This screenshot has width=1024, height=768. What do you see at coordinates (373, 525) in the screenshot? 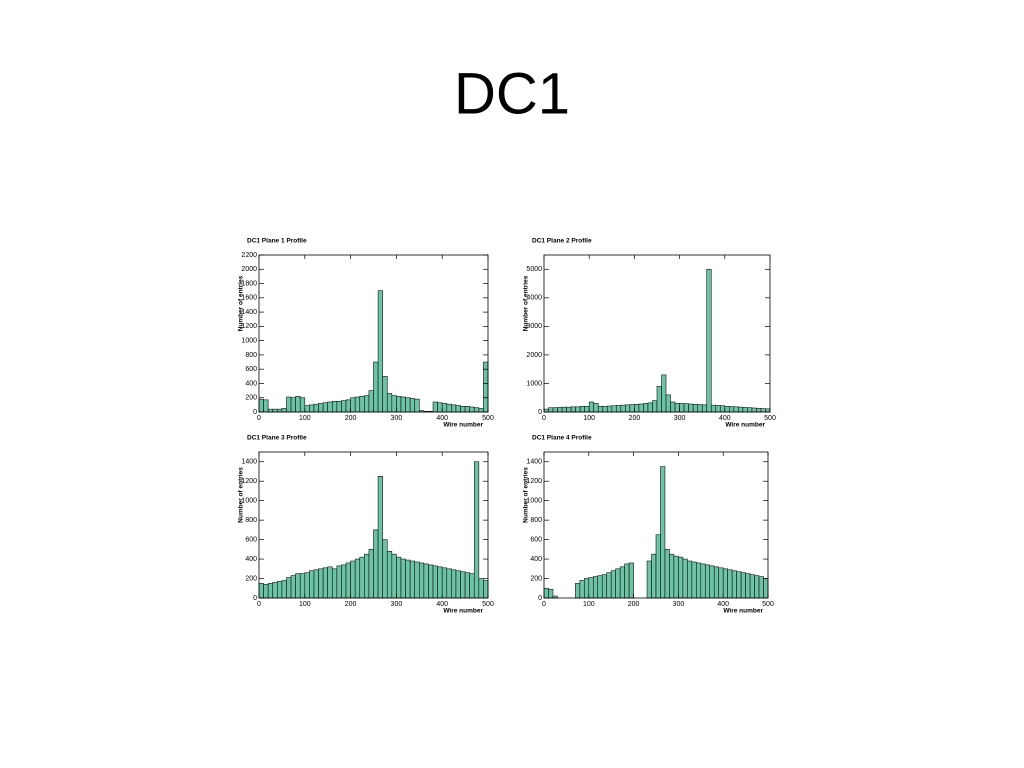
I see `plot-frame` at bounding box center [373, 525].